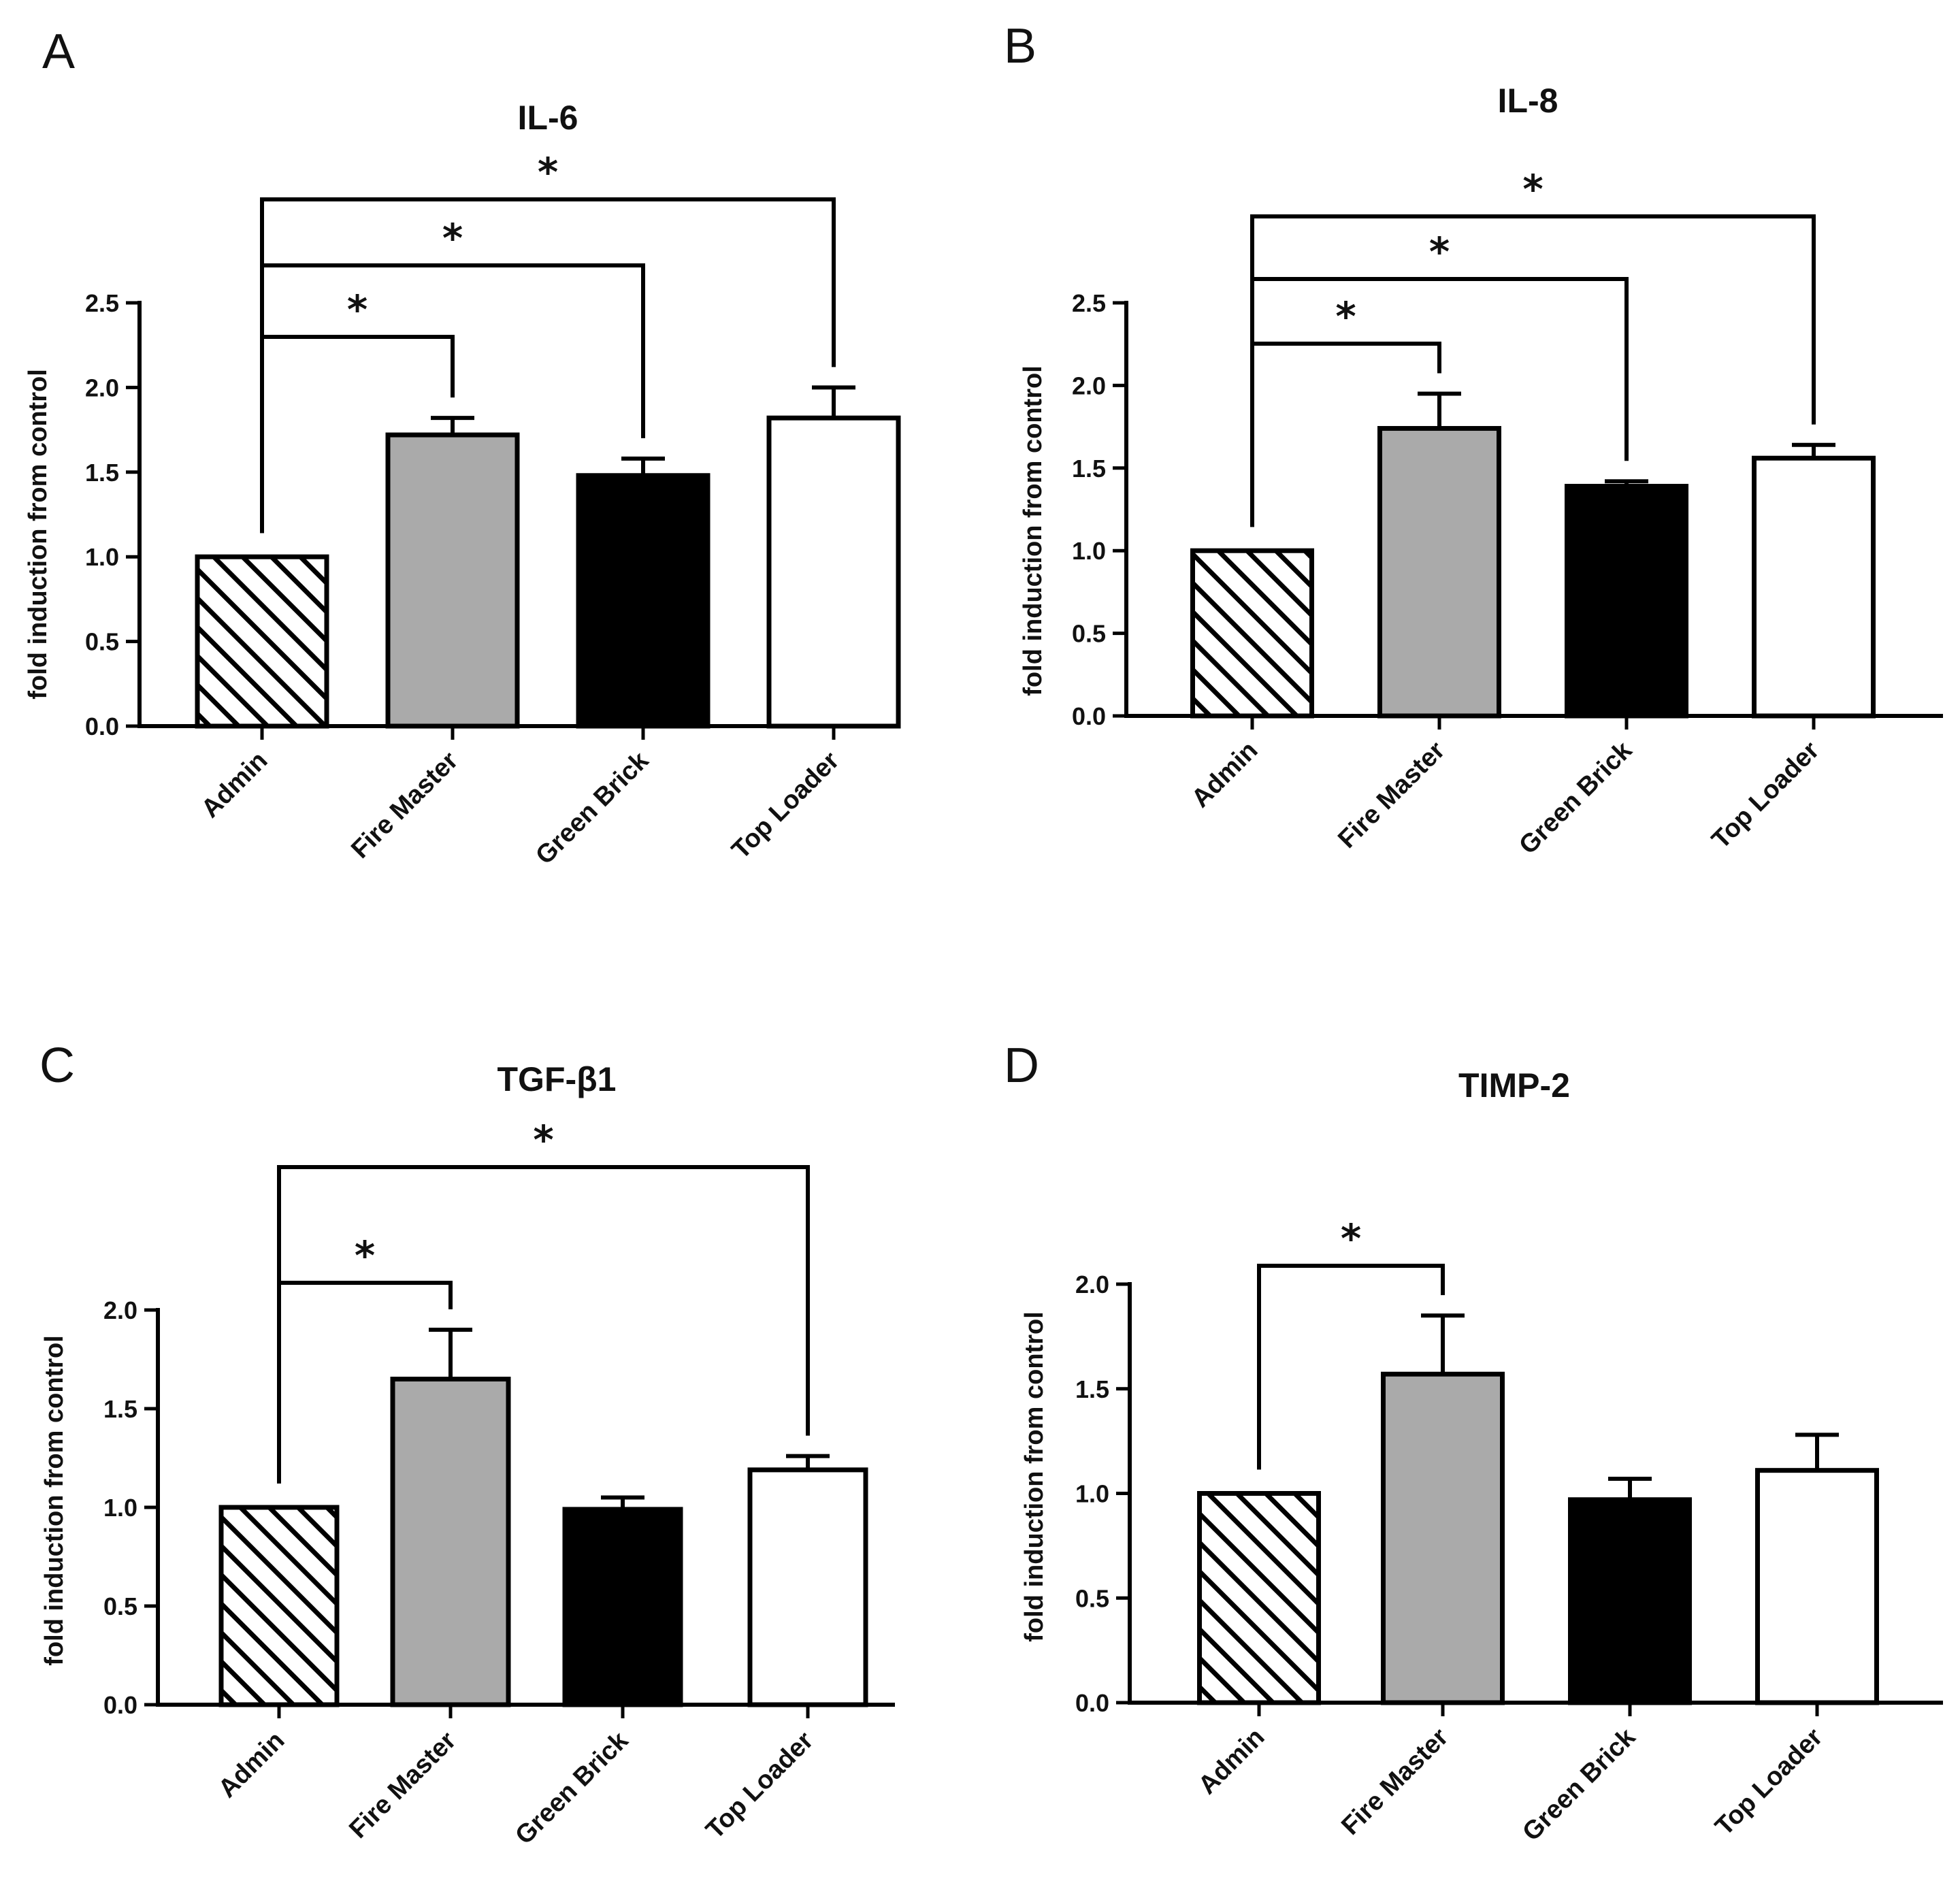 This screenshot has width=1960, height=1883. What do you see at coordinates (548, 118) in the screenshot?
I see `chart-title-a: IL-6` at bounding box center [548, 118].